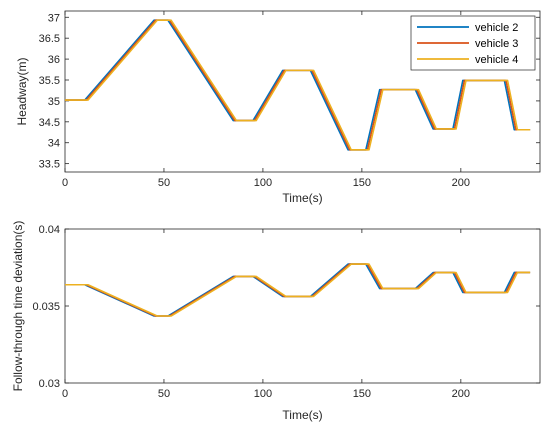  Describe the element at coordinates (49, 384) in the screenshot. I see `y-tick-label: 0.03` at that location.